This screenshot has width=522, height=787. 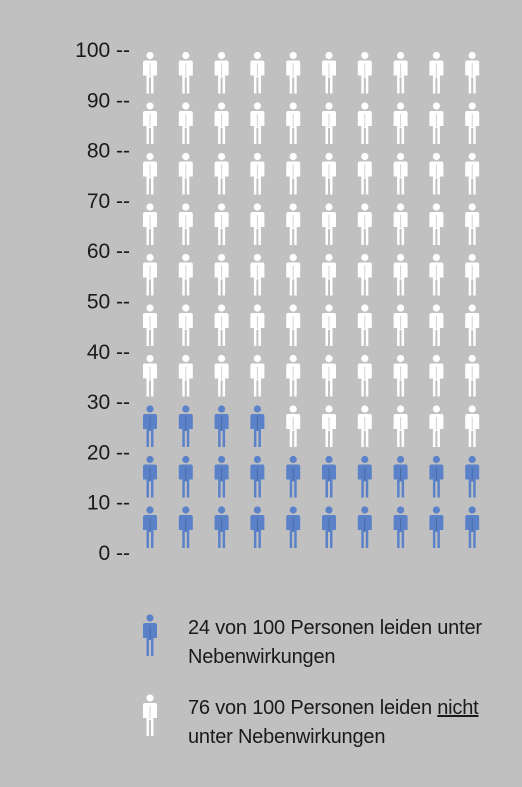 I want to click on y-tick-label: 100 --, so click(x=102, y=50).